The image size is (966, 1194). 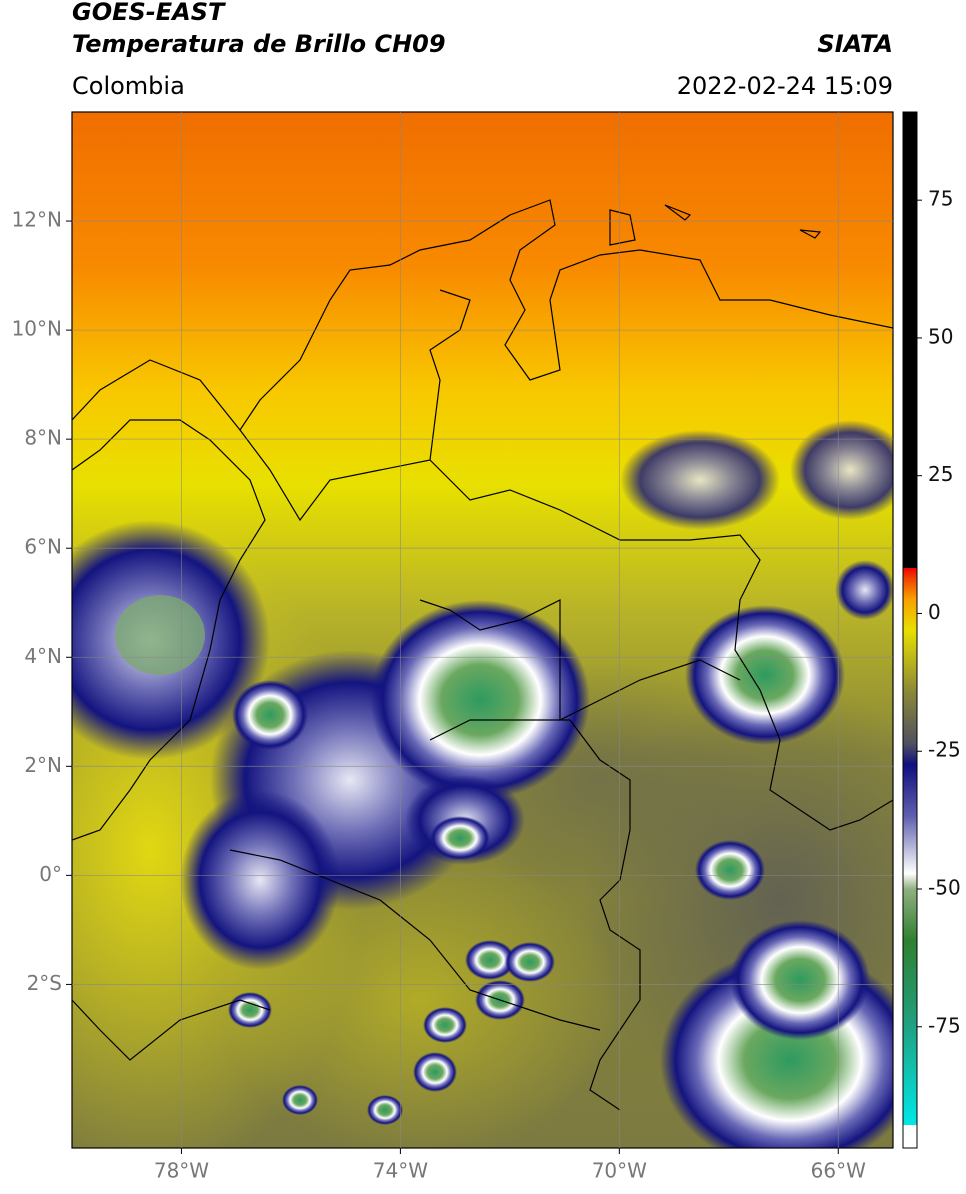 I want to click on colorbar-tick-label: 50, so click(x=940, y=336).